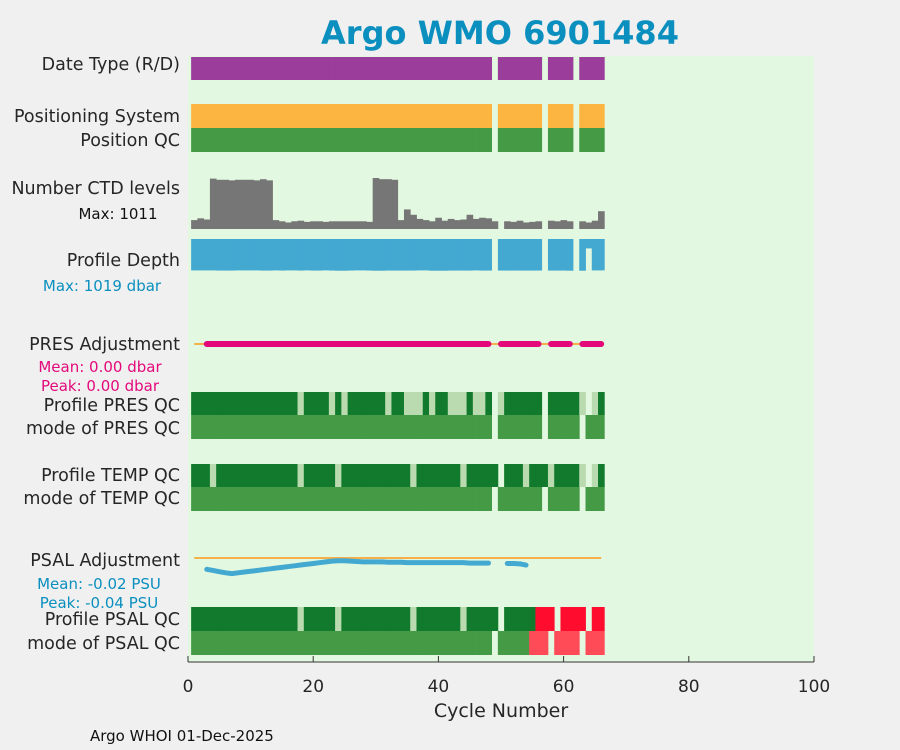 Image resolution: width=900 pixels, height=750 pixels. Describe the element at coordinates (188, 687) in the screenshot. I see `x-tick-label: 0` at that location.